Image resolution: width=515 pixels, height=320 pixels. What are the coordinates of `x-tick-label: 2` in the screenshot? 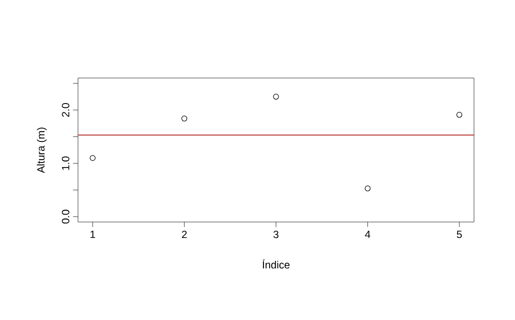 It's located at (184, 234).